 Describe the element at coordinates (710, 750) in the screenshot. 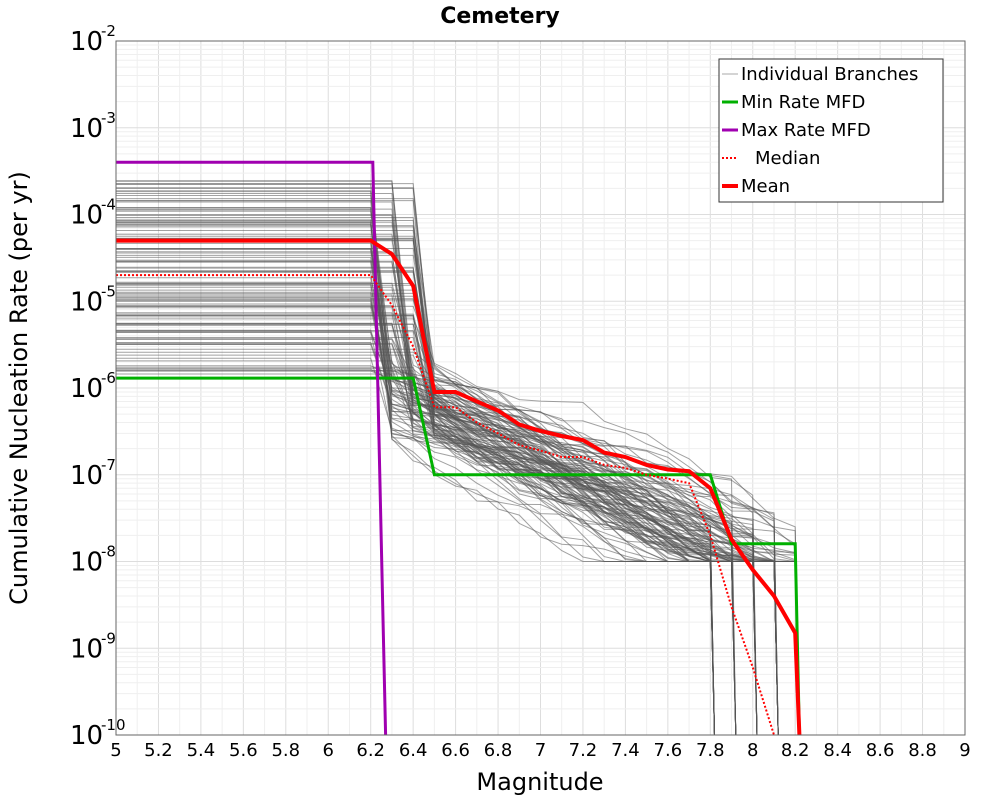

I see `x-tick-label: 7.8` at that location.